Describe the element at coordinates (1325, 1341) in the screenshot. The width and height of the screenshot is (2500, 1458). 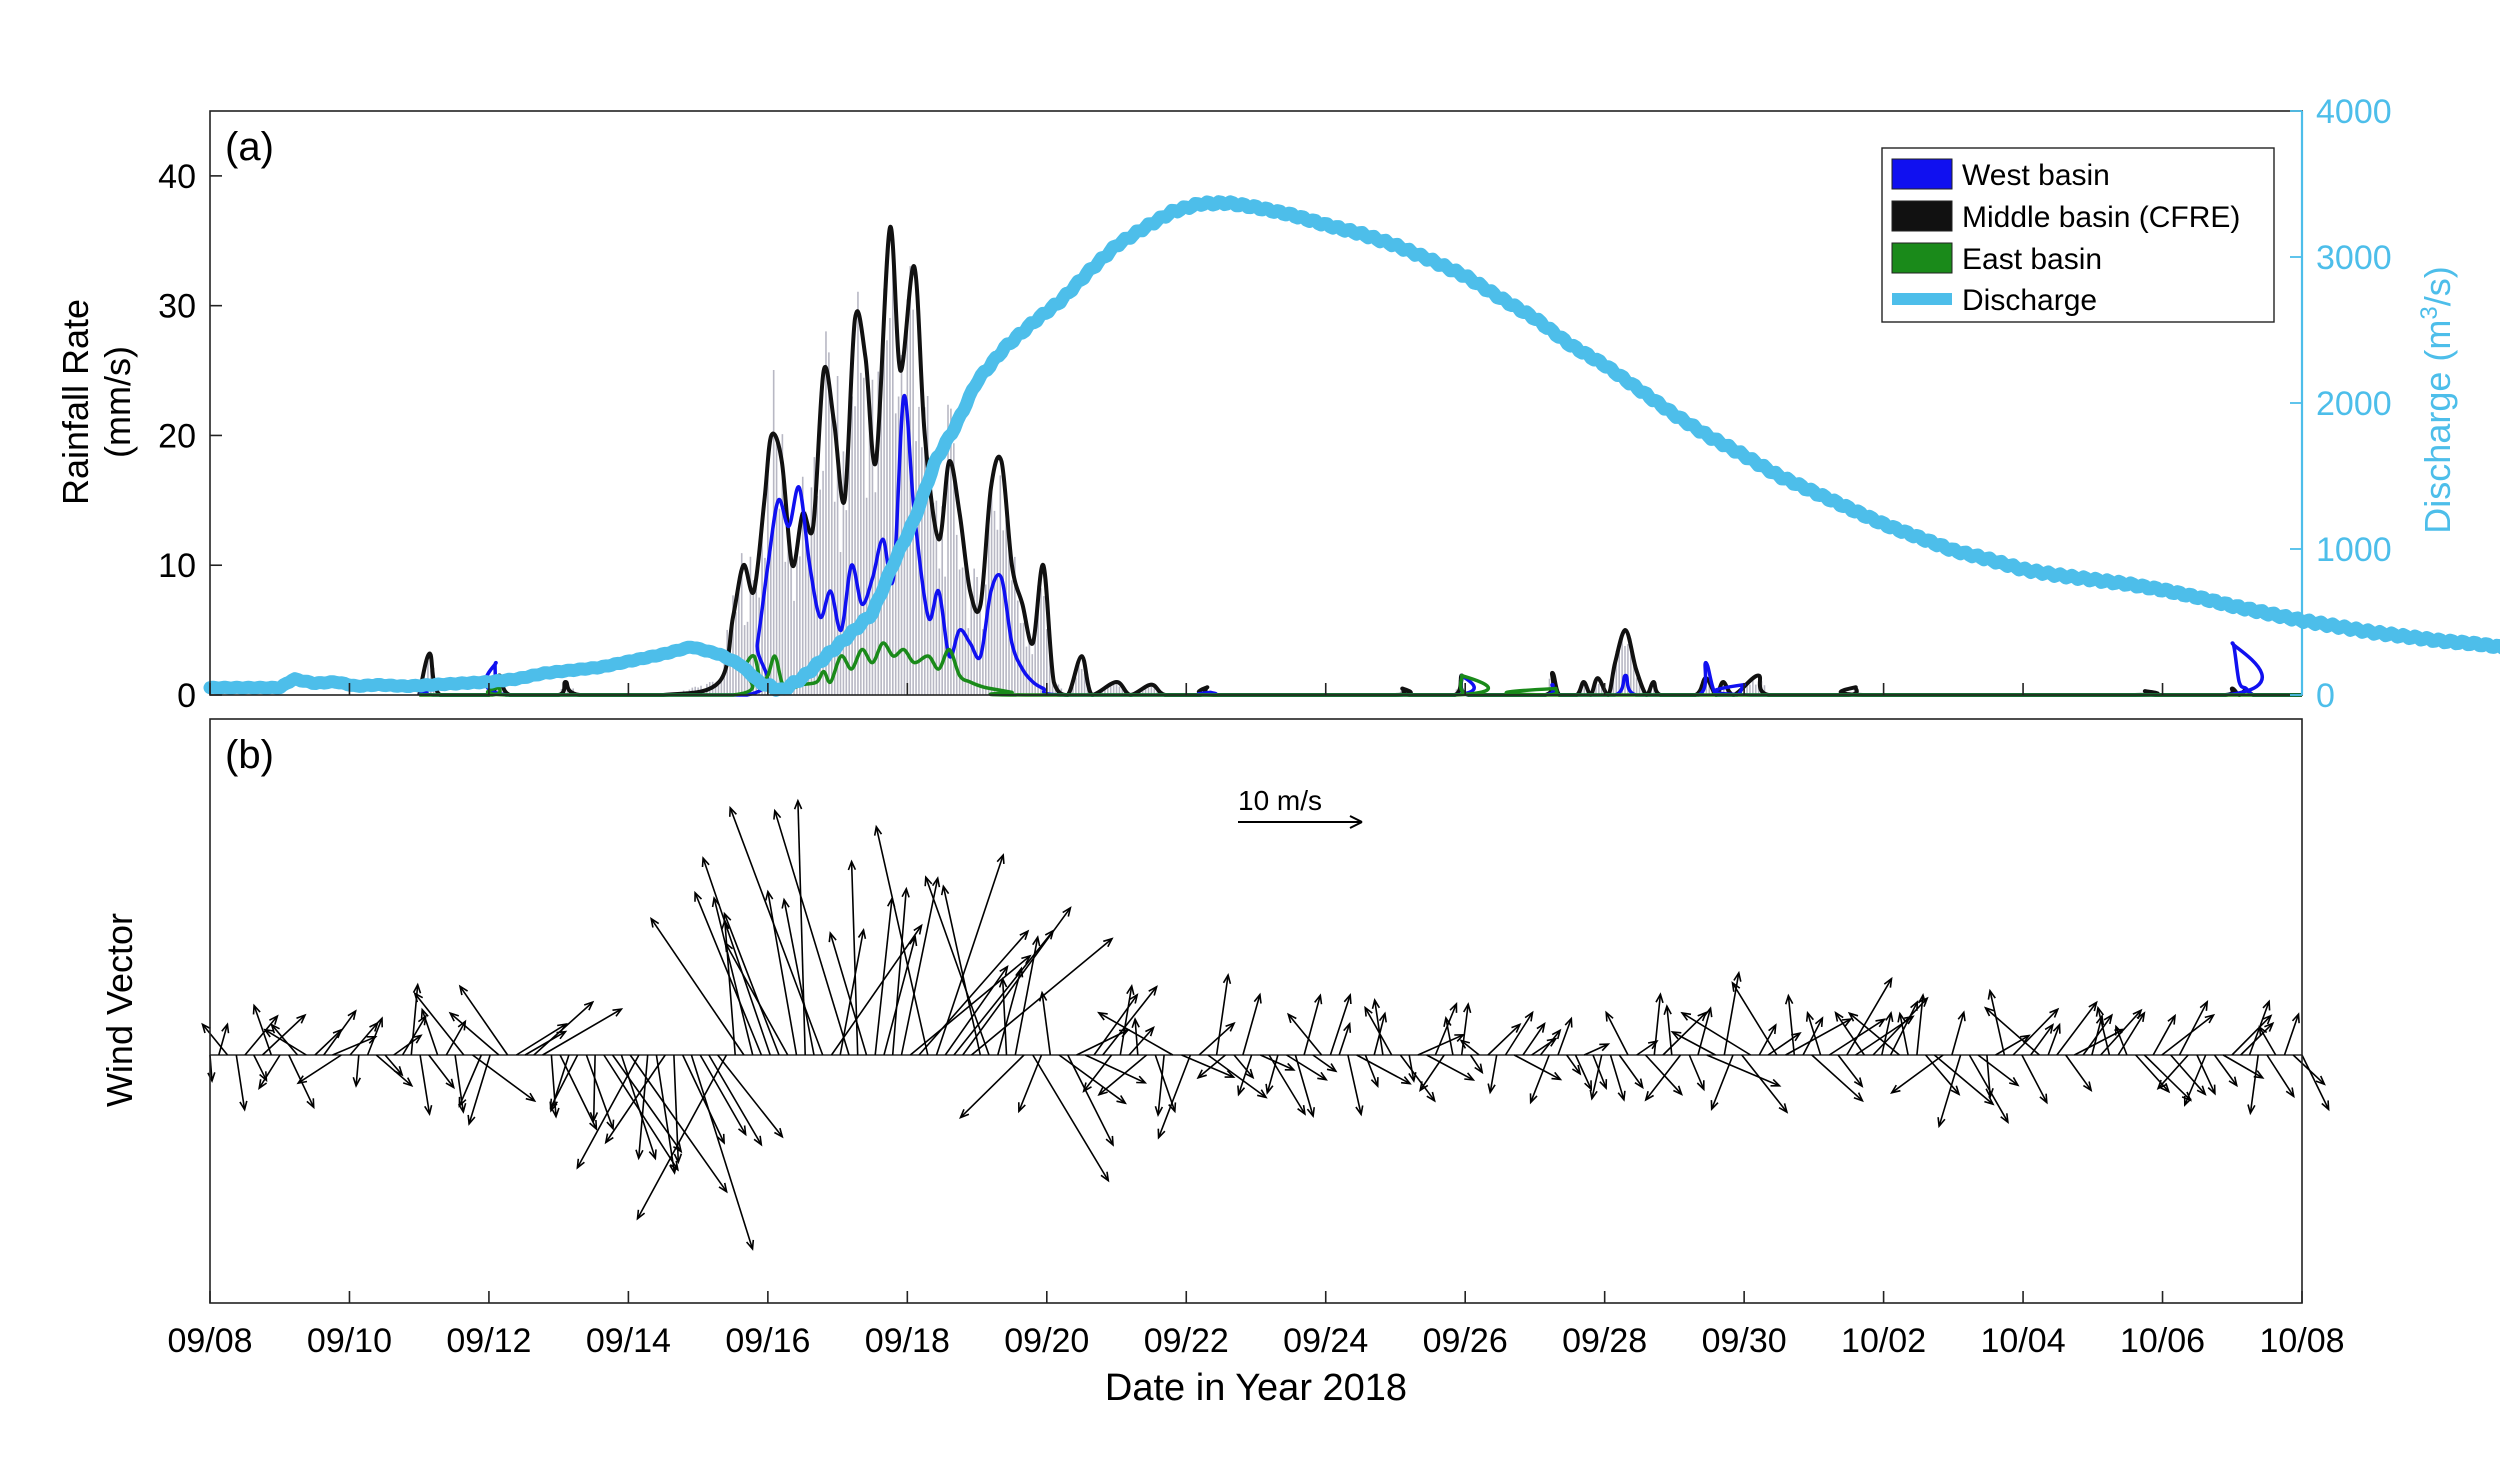
I see `x-tick-label: 09/24` at that location.